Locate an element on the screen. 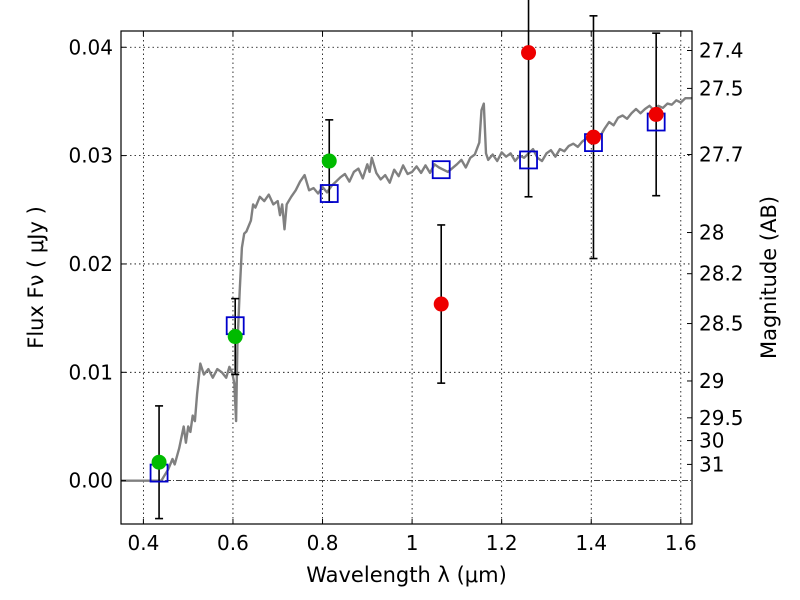 The width and height of the screenshot is (800, 600). right-tick-label: 29 is located at coordinates (711, 381).